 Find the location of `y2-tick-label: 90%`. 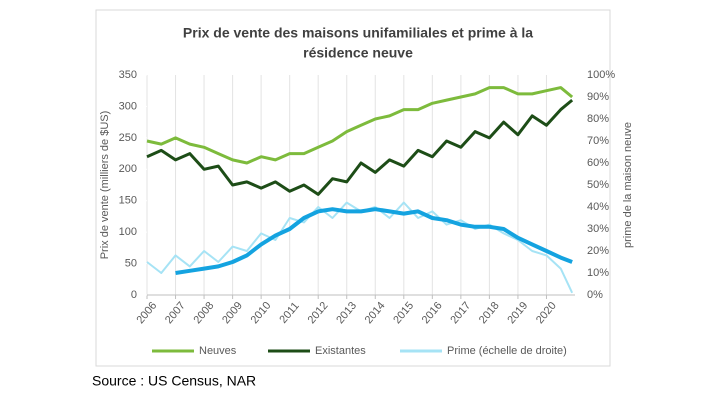

y2-tick-label: 90% is located at coordinates (598, 97).